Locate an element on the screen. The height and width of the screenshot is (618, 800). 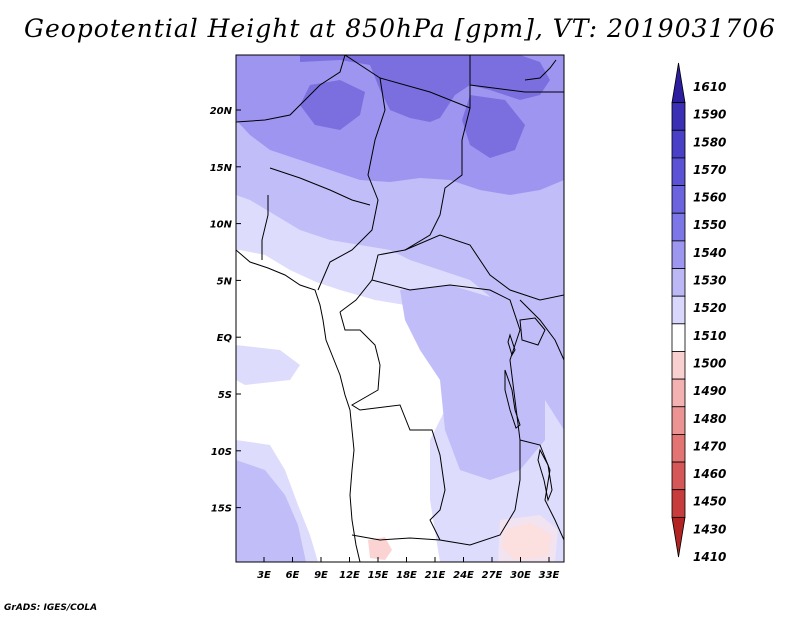
colorbar-label: 1470 is located at coordinates (709, 446).